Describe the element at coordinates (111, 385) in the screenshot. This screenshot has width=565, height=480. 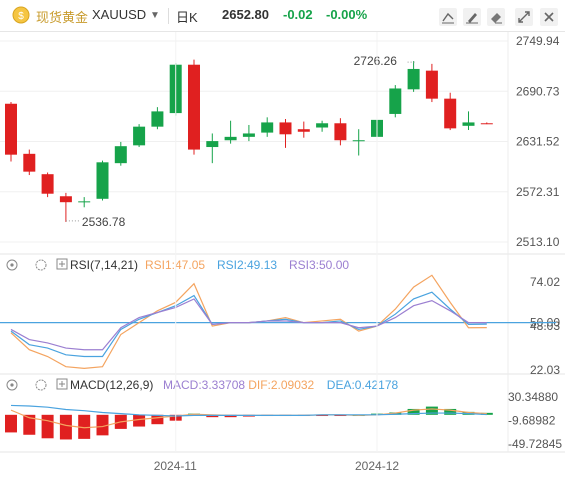
I see `macd-title: MACD(12,26,9)` at that location.